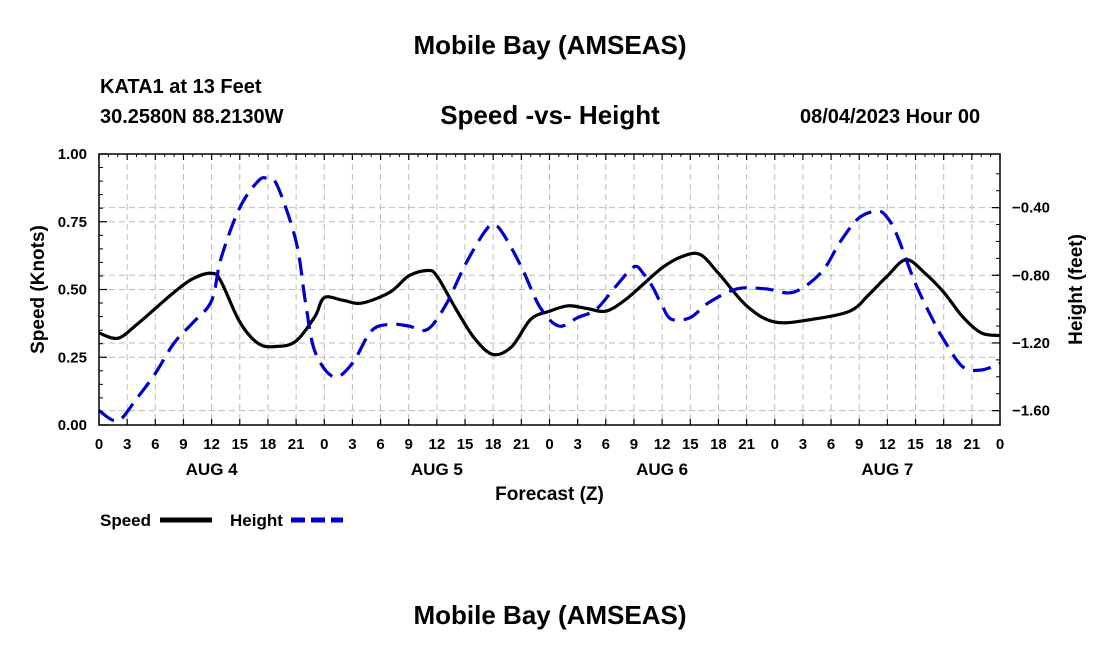 The height and width of the screenshot is (650, 1100). Describe the element at coordinates (72, 425) in the screenshot. I see `y-tick-label: 0.00` at that location.